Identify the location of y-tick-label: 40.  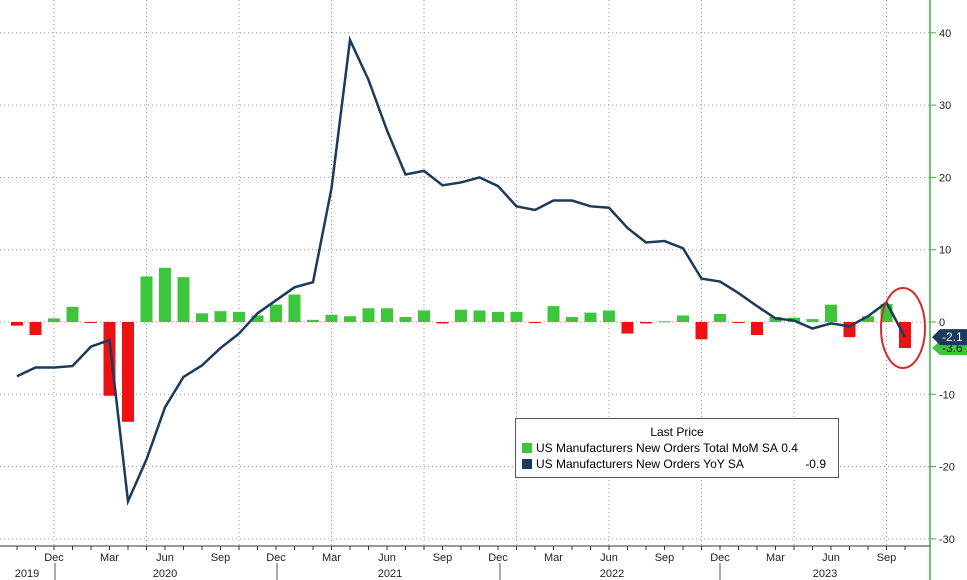
(945, 34).